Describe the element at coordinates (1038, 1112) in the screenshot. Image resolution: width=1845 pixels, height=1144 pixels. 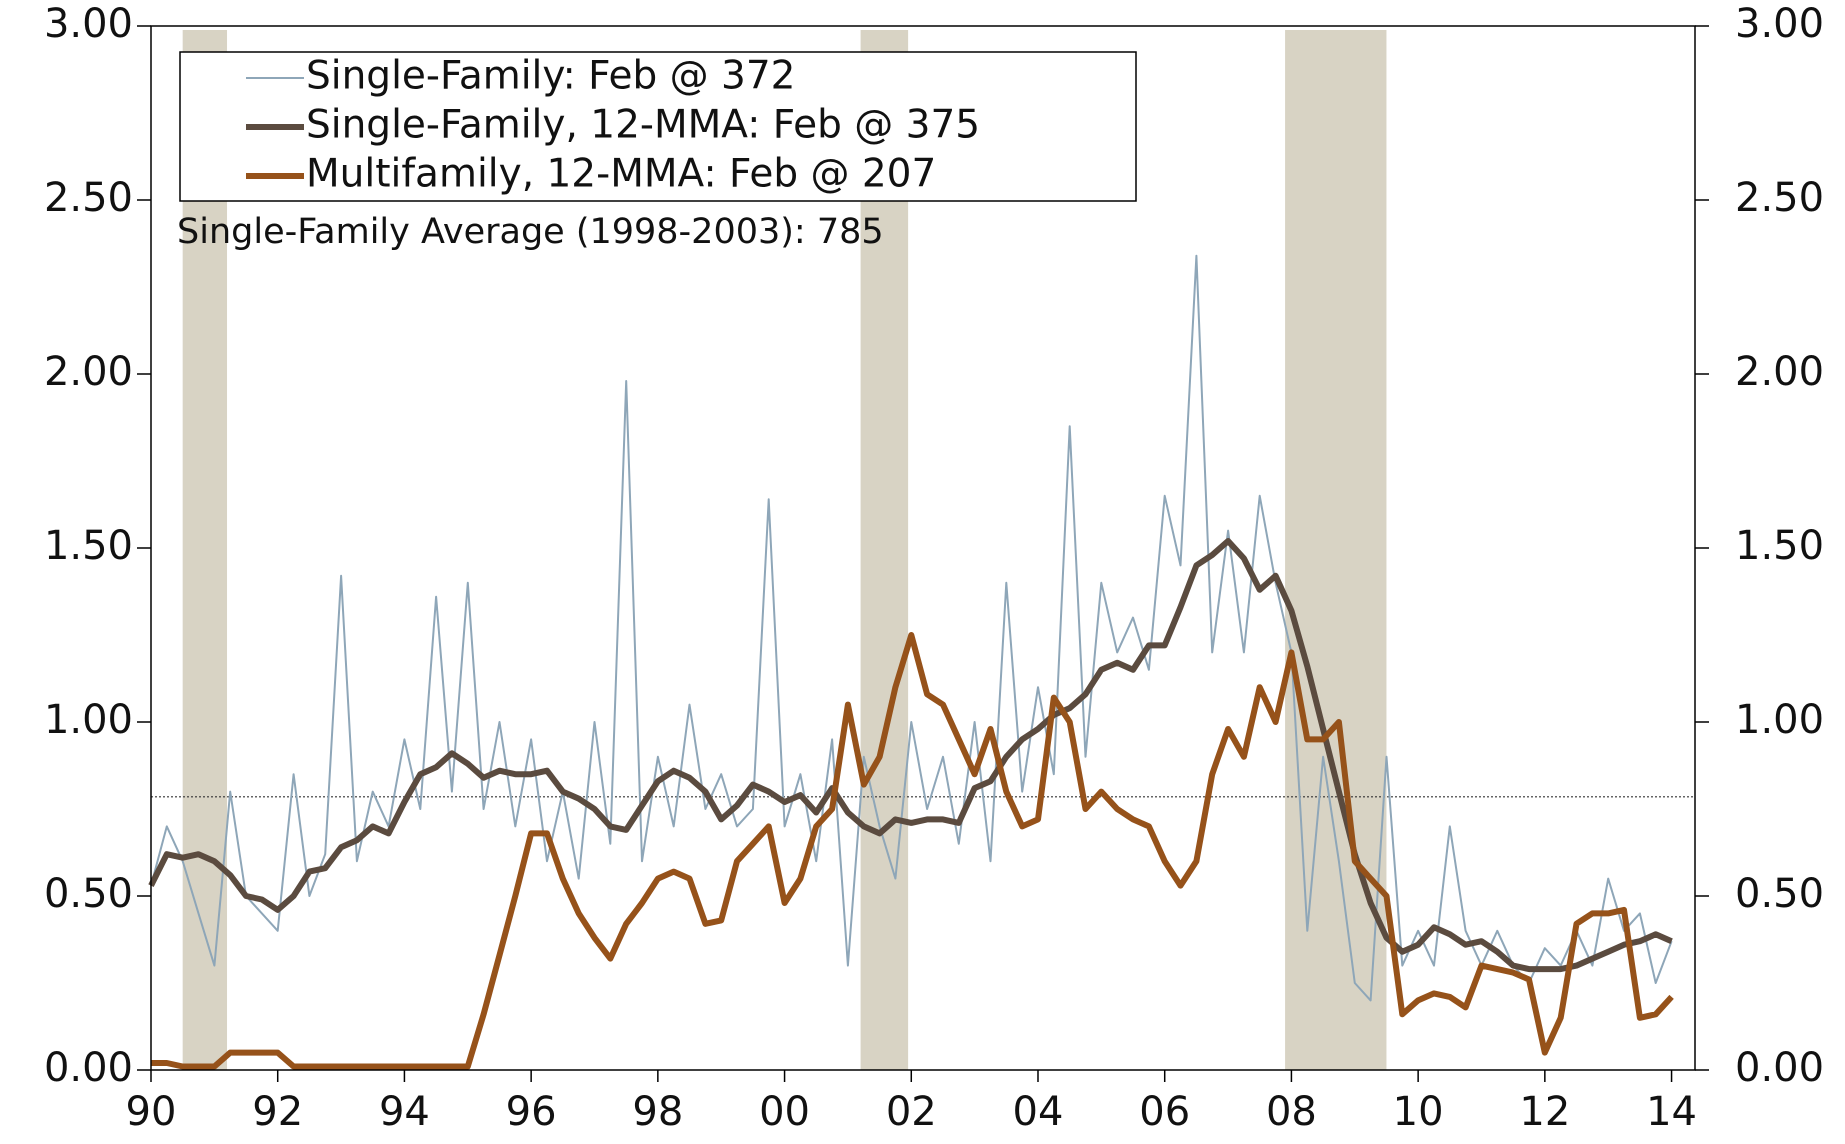
I see `x-tick-label: 04` at that location.